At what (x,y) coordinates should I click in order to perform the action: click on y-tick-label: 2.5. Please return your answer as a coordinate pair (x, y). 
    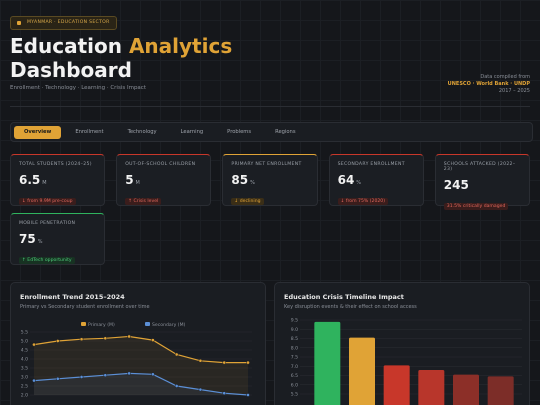
    Looking at the image, I should click on (24, 387).